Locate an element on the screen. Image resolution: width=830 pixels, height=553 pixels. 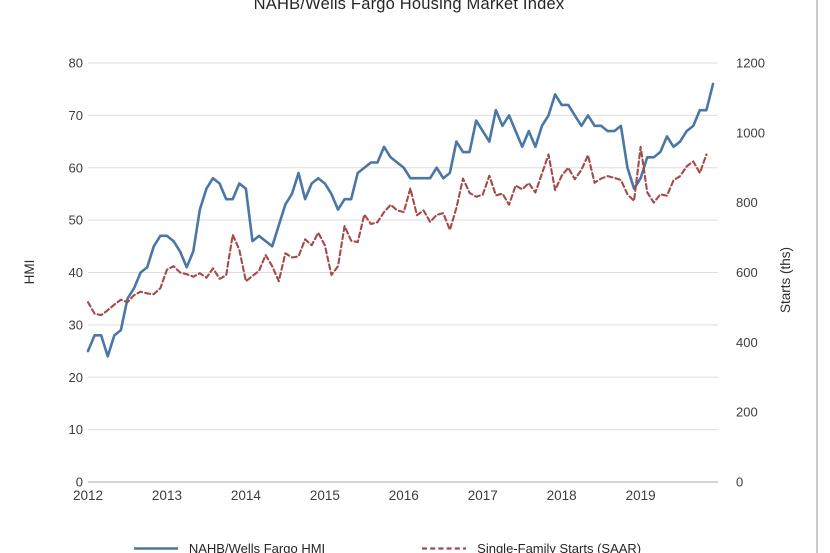
right-axis-tick-label: 800 is located at coordinates (747, 202).